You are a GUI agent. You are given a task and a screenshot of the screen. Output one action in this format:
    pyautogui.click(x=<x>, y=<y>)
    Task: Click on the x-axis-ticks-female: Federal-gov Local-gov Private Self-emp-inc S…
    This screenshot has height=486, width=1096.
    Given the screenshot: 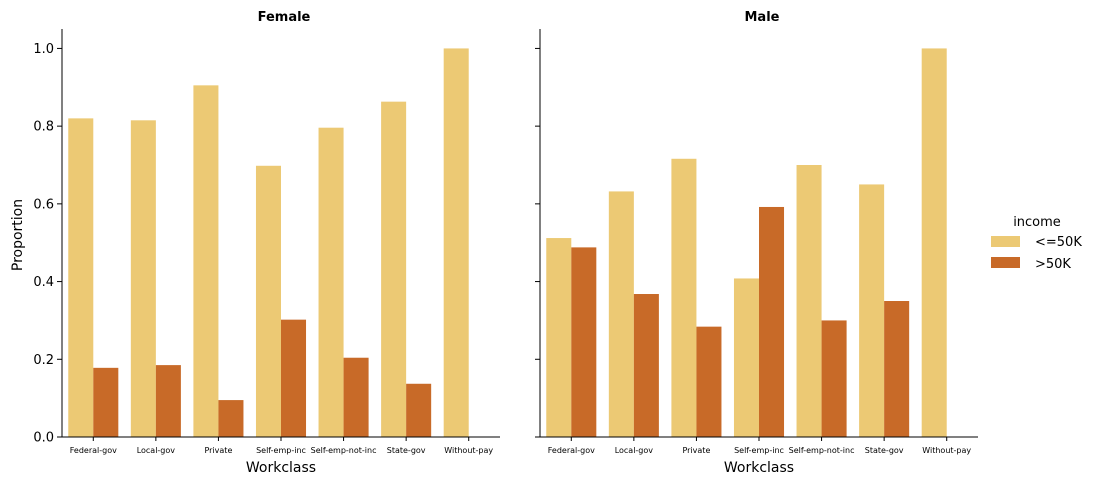 What is the action you would take?
    pyautogui.click(x=281, y=446)
    